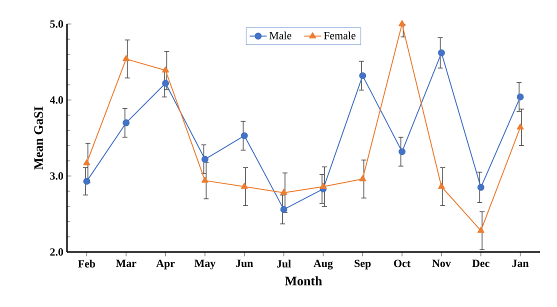  What do you see at coordinates (245, 264) in the screenshot?
I see `x-tick-label: Jun` at bounding box center [245, 264].